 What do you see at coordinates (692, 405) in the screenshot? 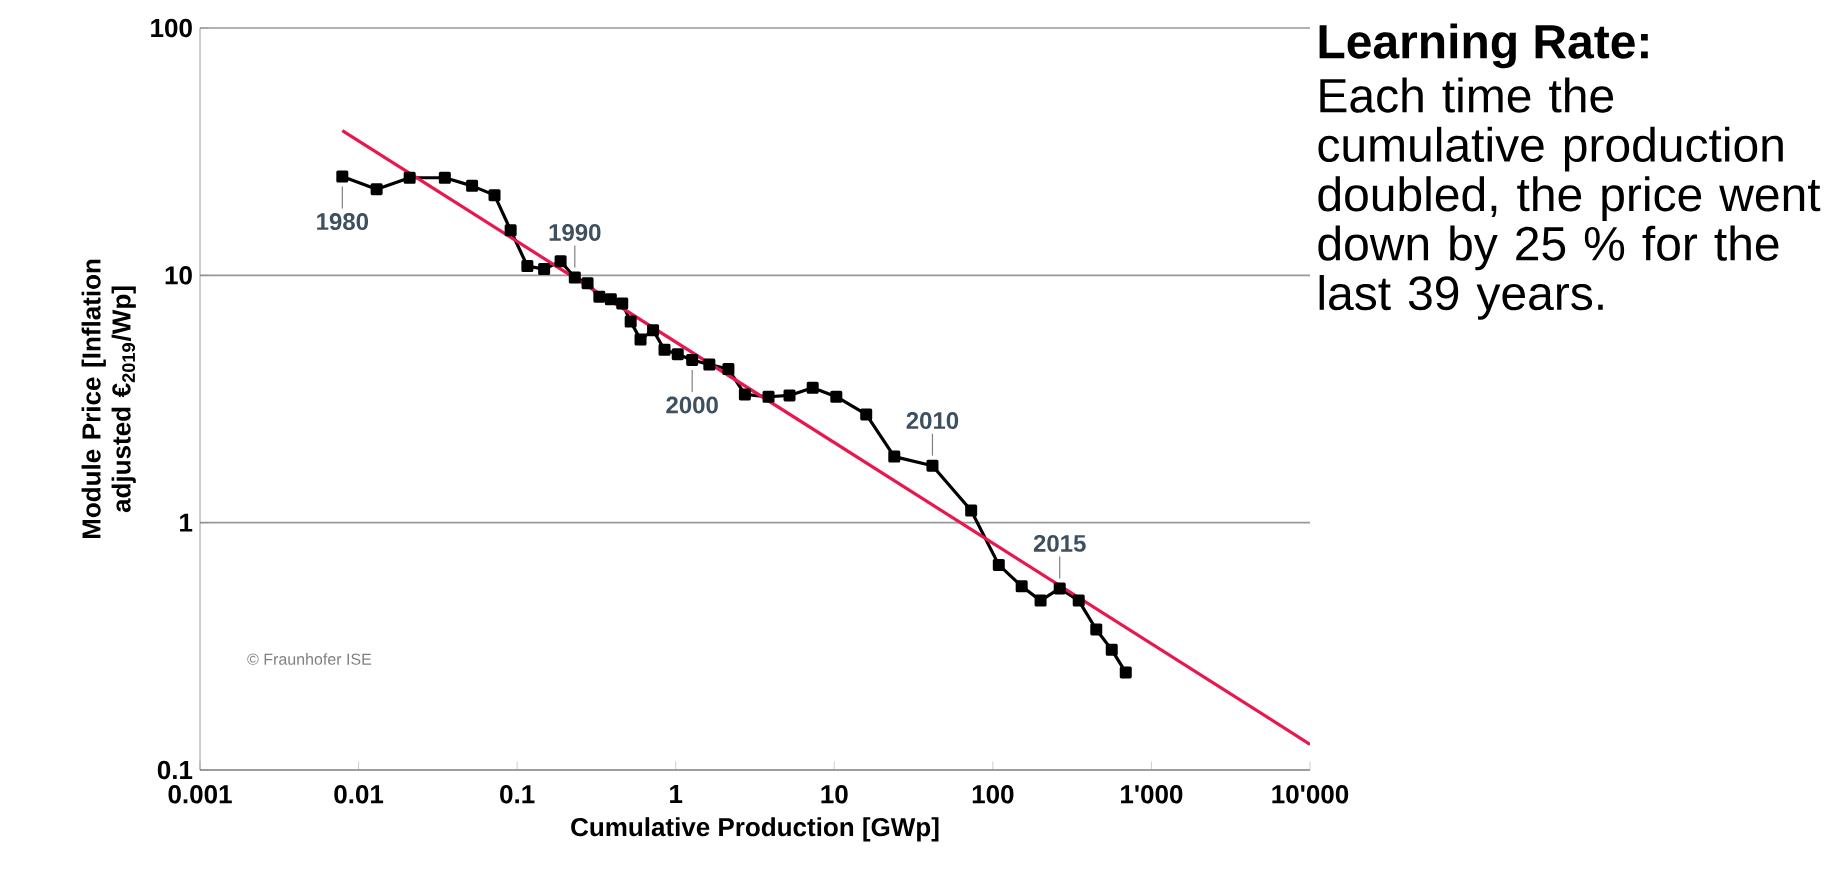
I see `annotation: 2000` at bounding box center [692, 405].